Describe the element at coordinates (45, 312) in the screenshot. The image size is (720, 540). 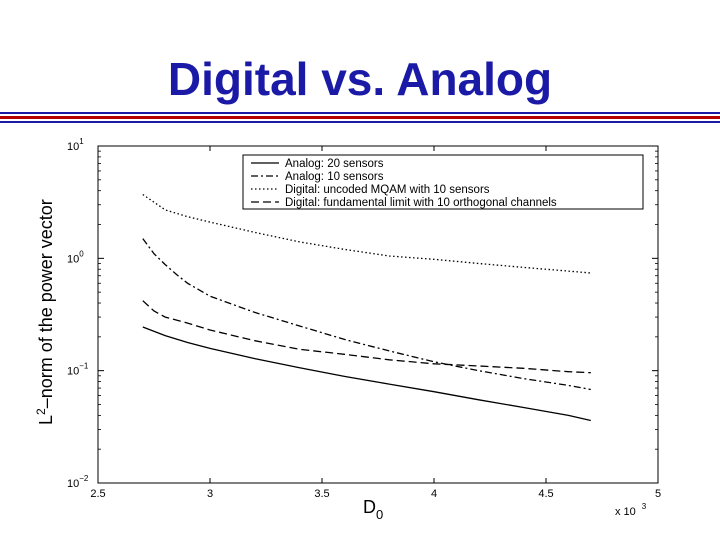
I see `y-axis-title: L2–norm of the power vector` at that location.